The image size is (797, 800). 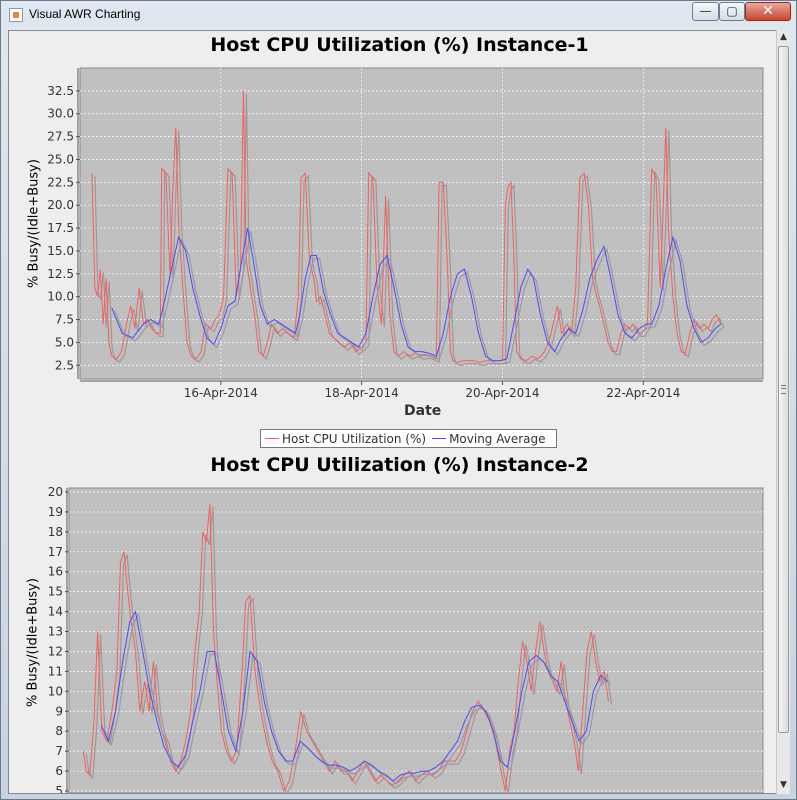 I want to click on chart2-y-tick-label: 20, so click(x=55, y=492).